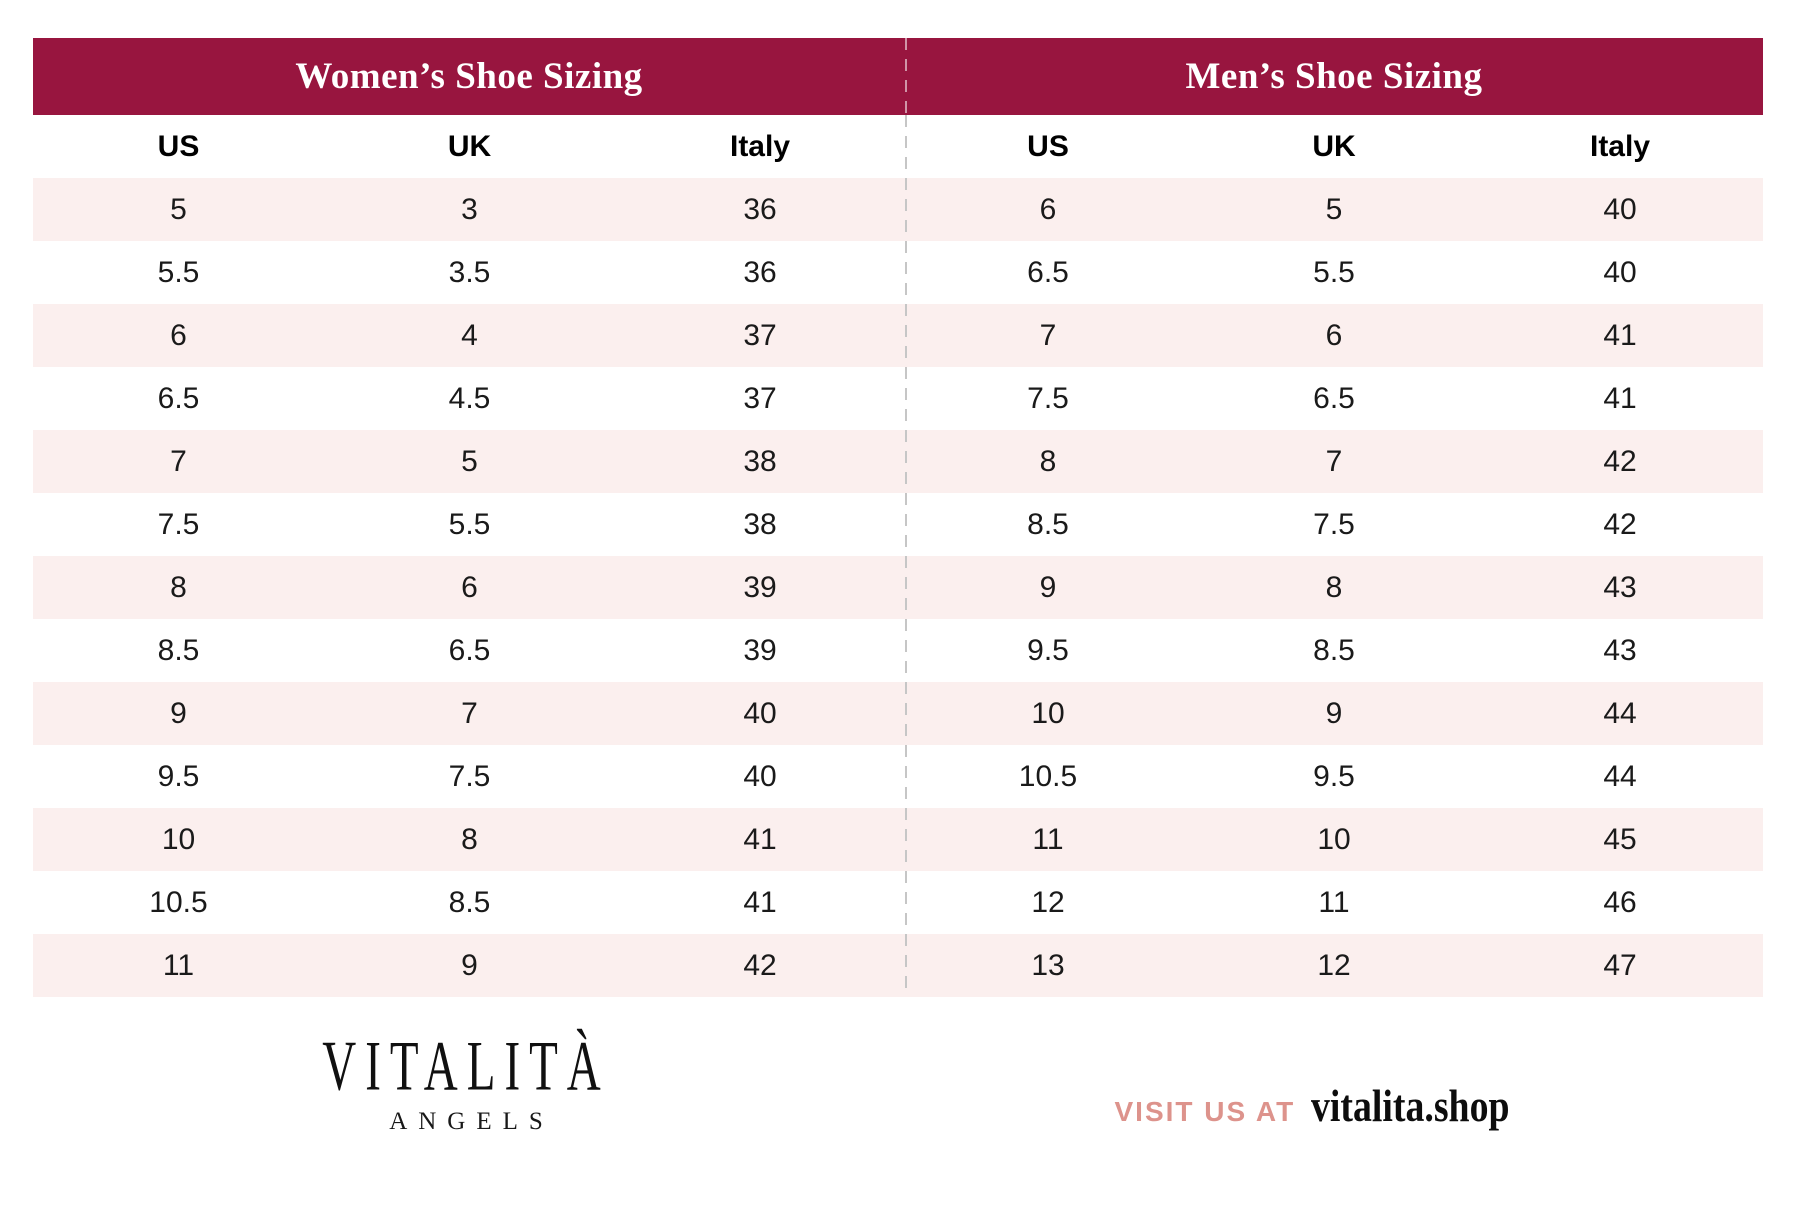 Image resolution: width=1800 pixels, height=1210 pixels. What do you see at coordinates (469, 272) in the screenshot?
I see `table-cell: 3.5` at bounding box center [469, 272].